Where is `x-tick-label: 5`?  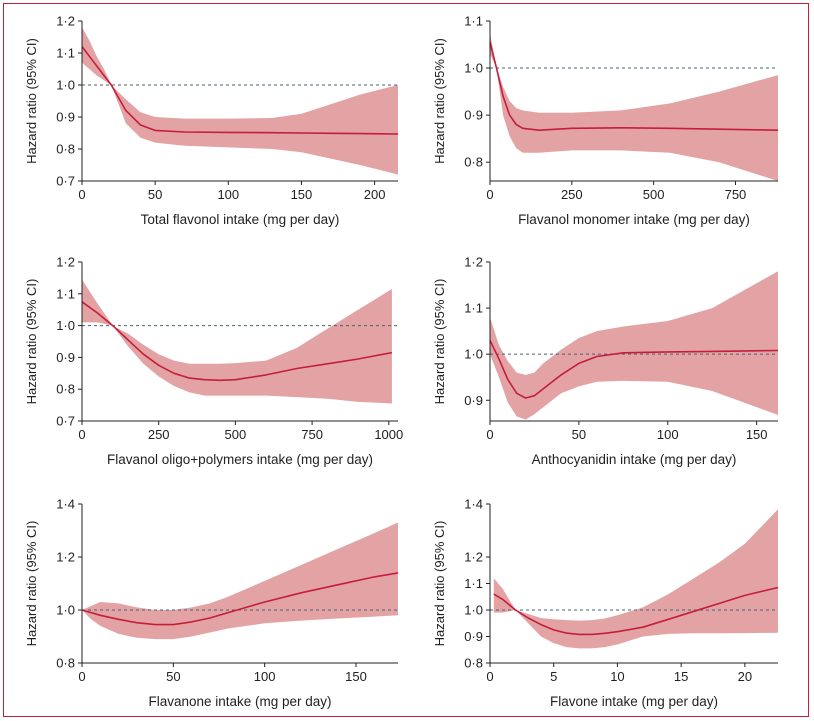
x-tick-label: 5 is located at coordinates (553, 676).